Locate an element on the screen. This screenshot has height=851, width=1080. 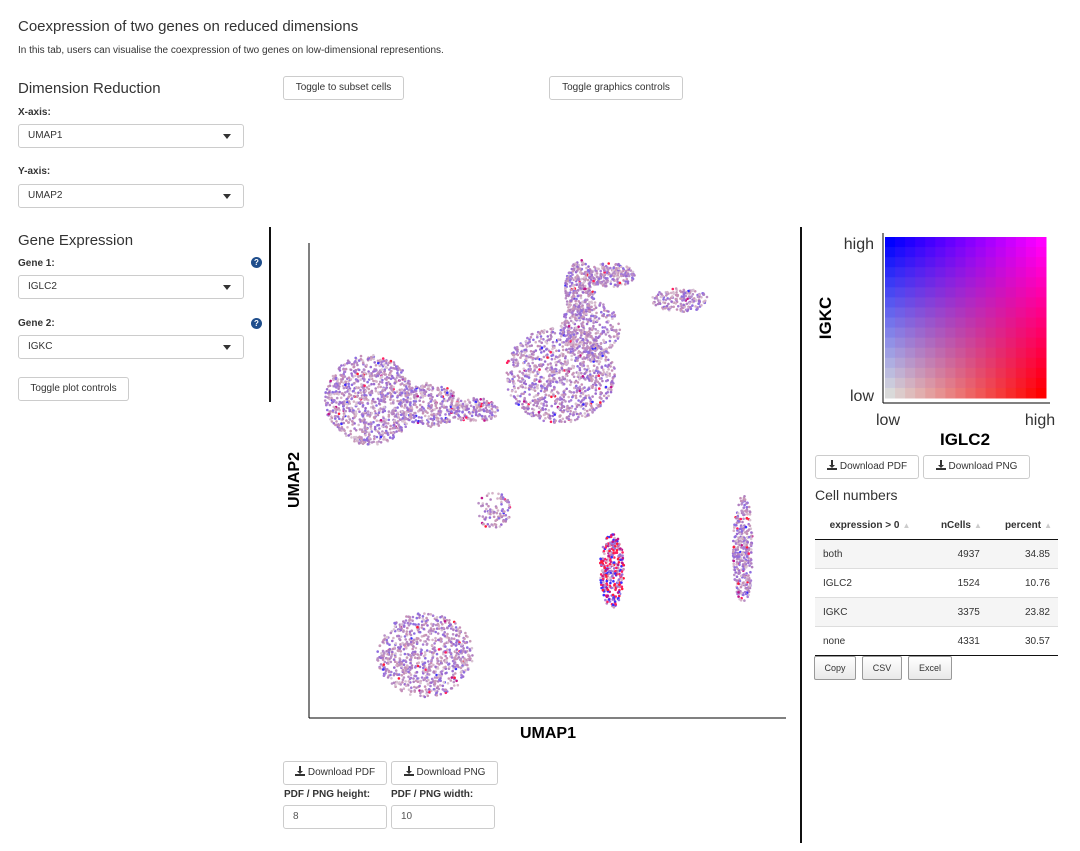
gene1-select: IGLC2 is located at coordinates (131, 287).